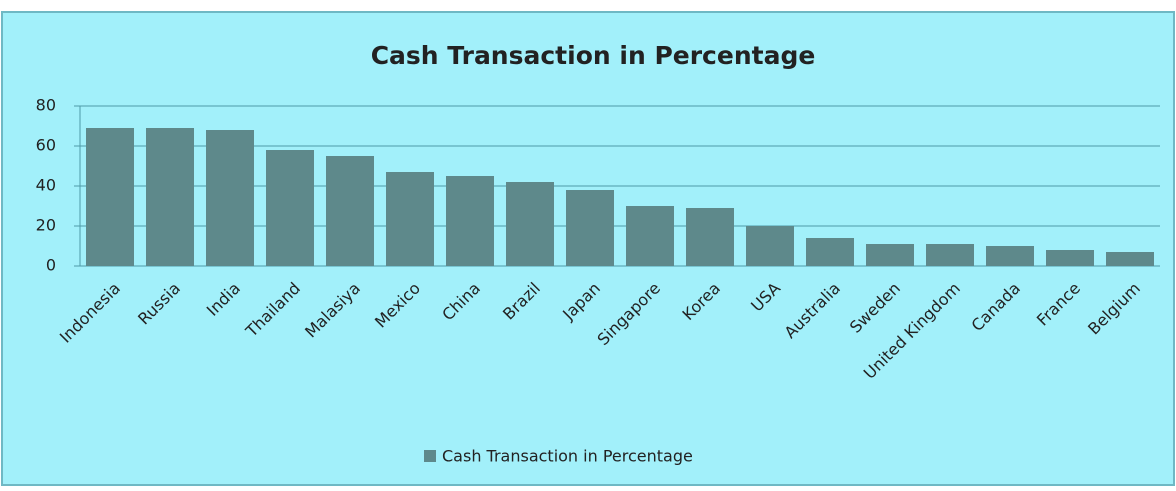  What do you see at coordinates (51, 265) in the screenshot?
I see `y-tick-label: 0` at bounding box center [51, 265].